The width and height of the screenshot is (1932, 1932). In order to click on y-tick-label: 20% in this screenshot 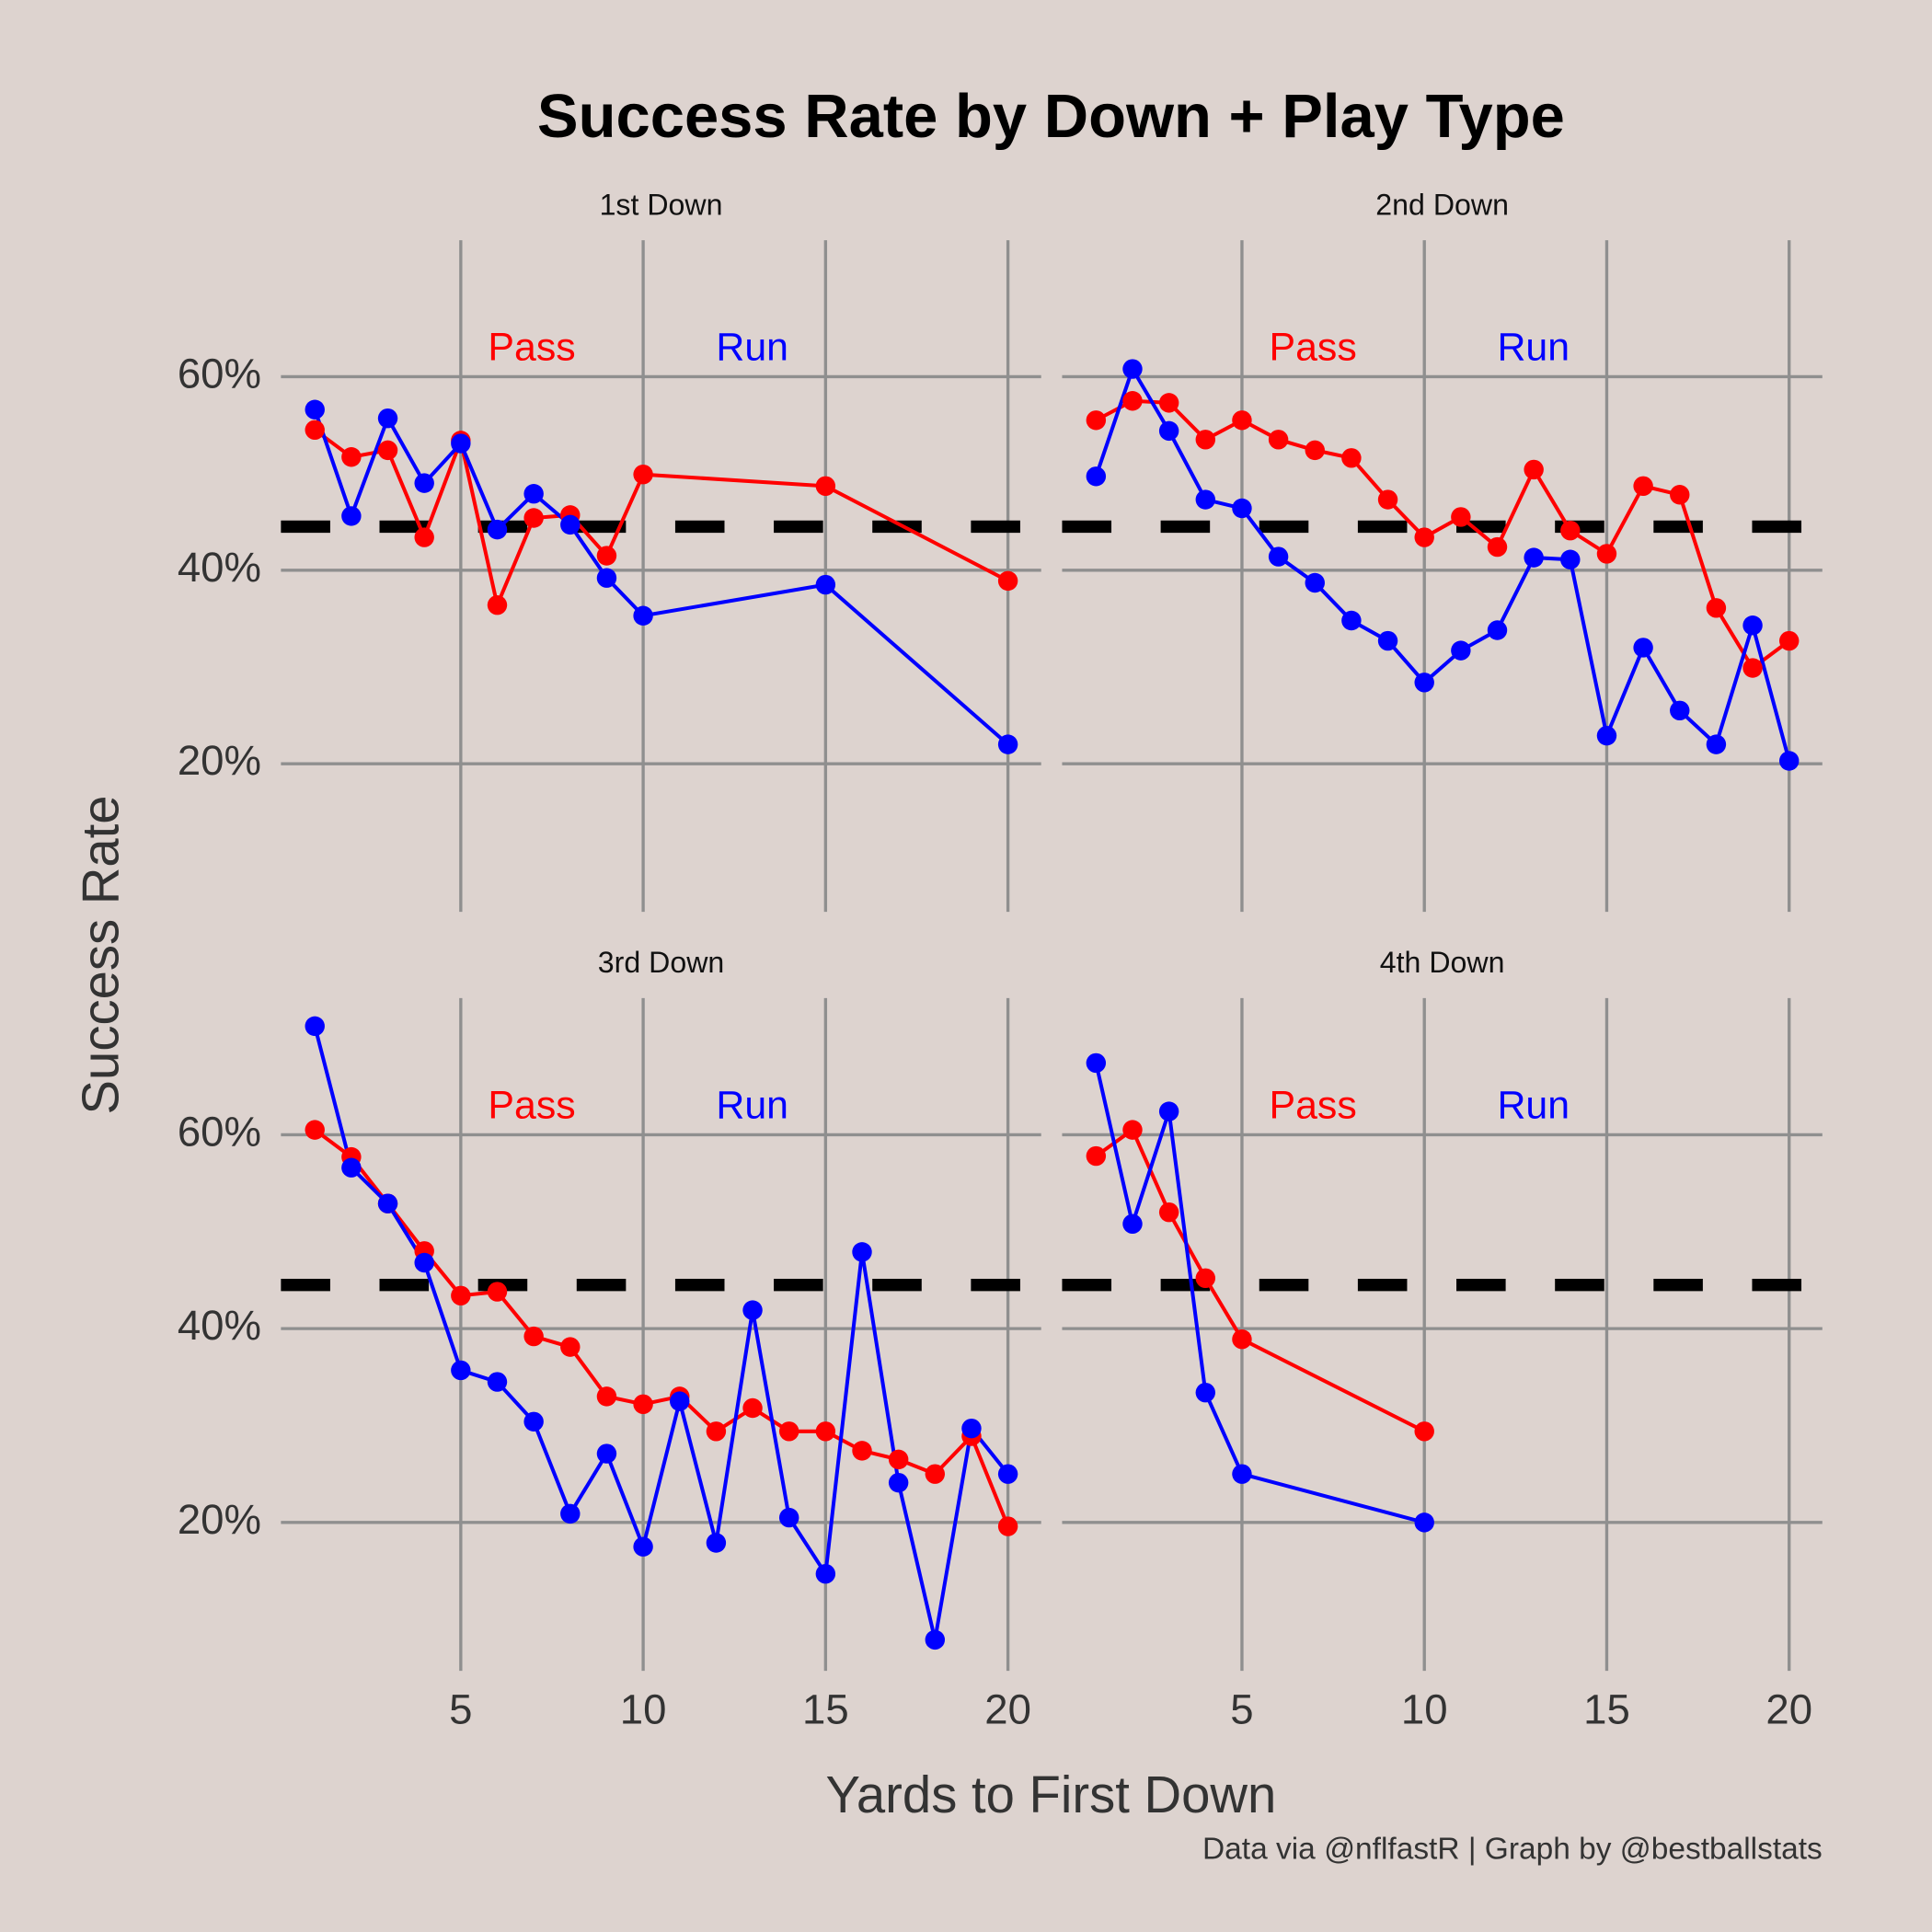, I will do `click(219, 1519)`.